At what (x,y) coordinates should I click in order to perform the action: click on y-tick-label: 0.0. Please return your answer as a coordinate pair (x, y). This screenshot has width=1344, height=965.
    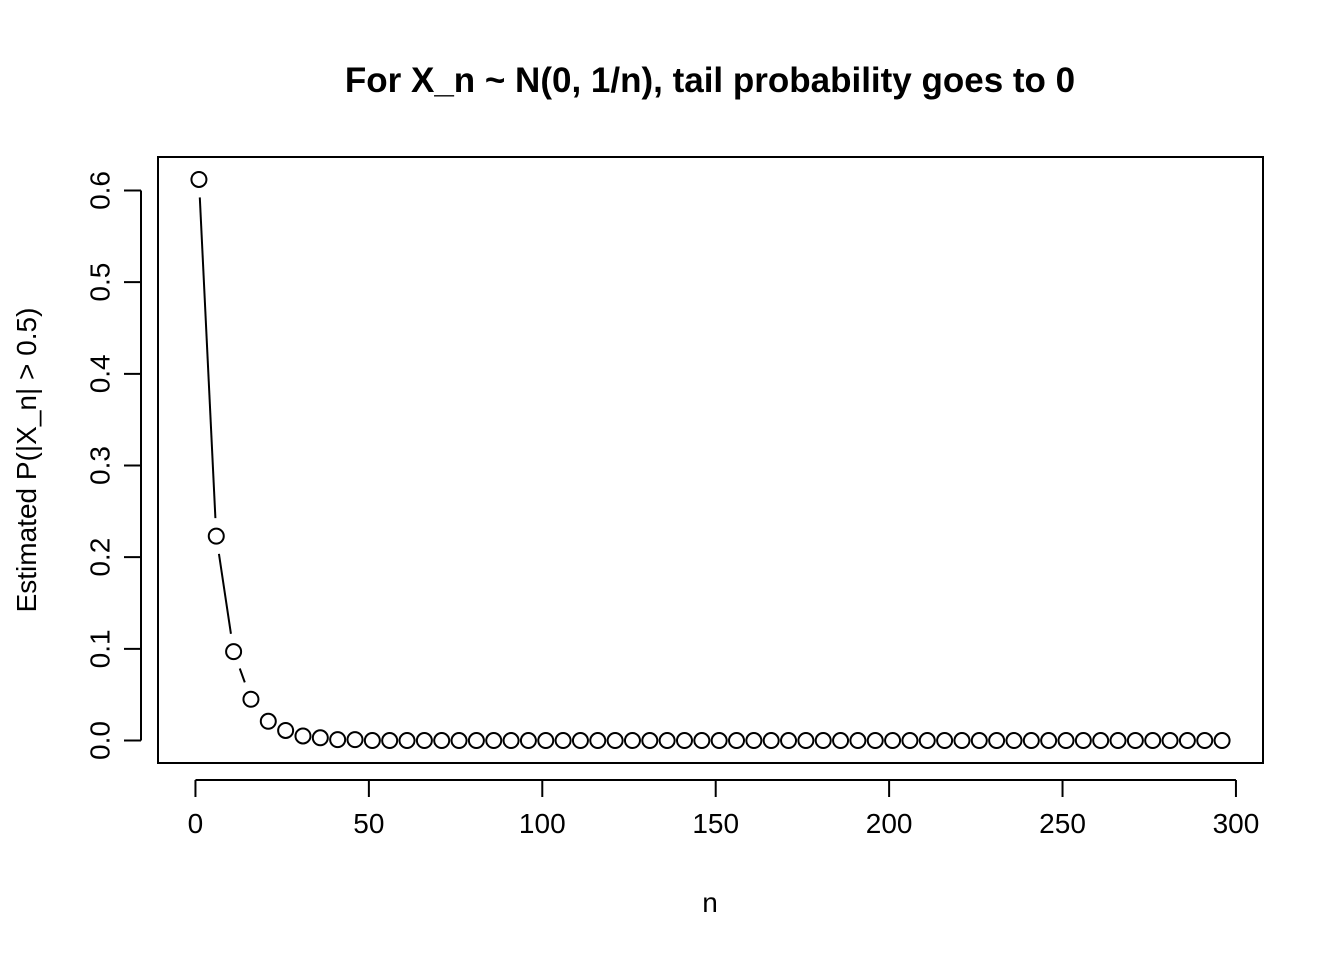
    Looking at the image, I should click on (99, 740).